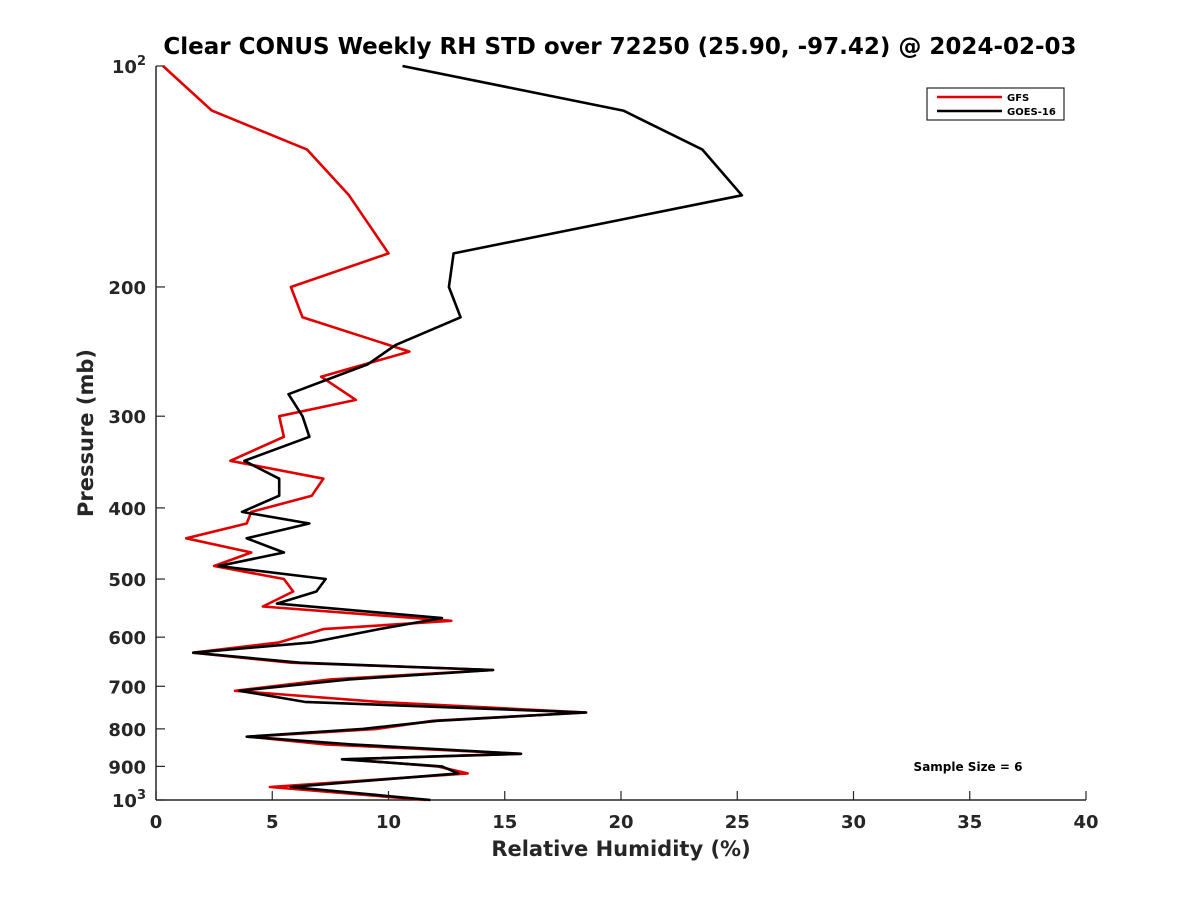 The height and width of the screenshot is (900, 1200). What do you see at coordinates (127, 417) in the screenshot?
I see `y-tick-label: 300` at bounding box center [127, 417].